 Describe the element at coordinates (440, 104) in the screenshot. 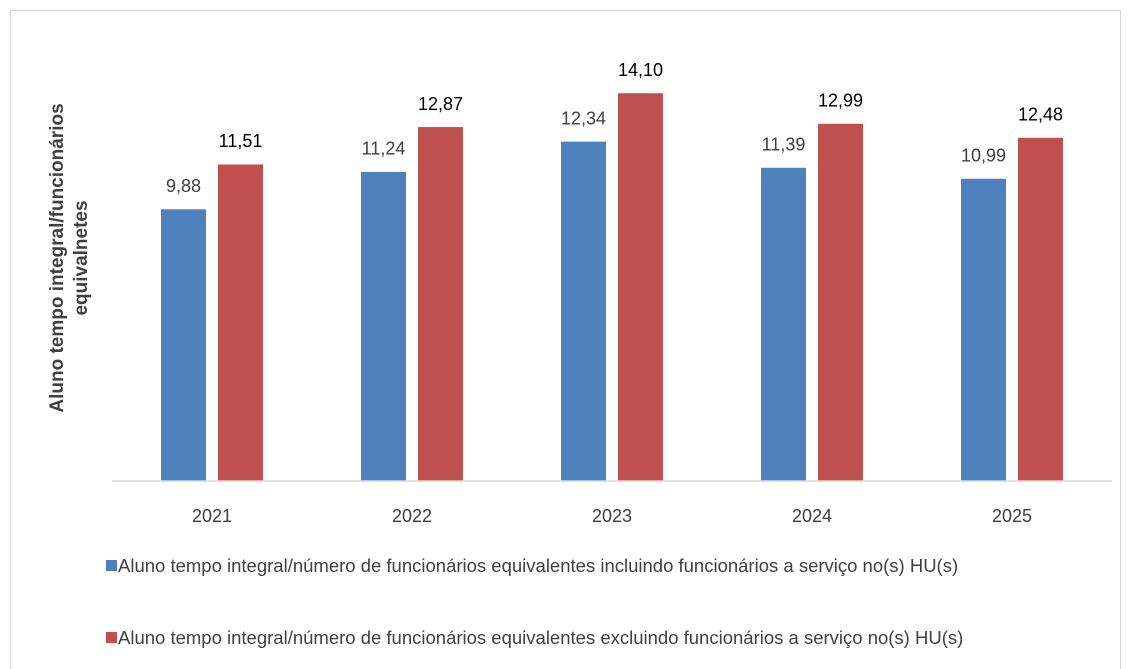

I see `data-label: 12,87` at that location.